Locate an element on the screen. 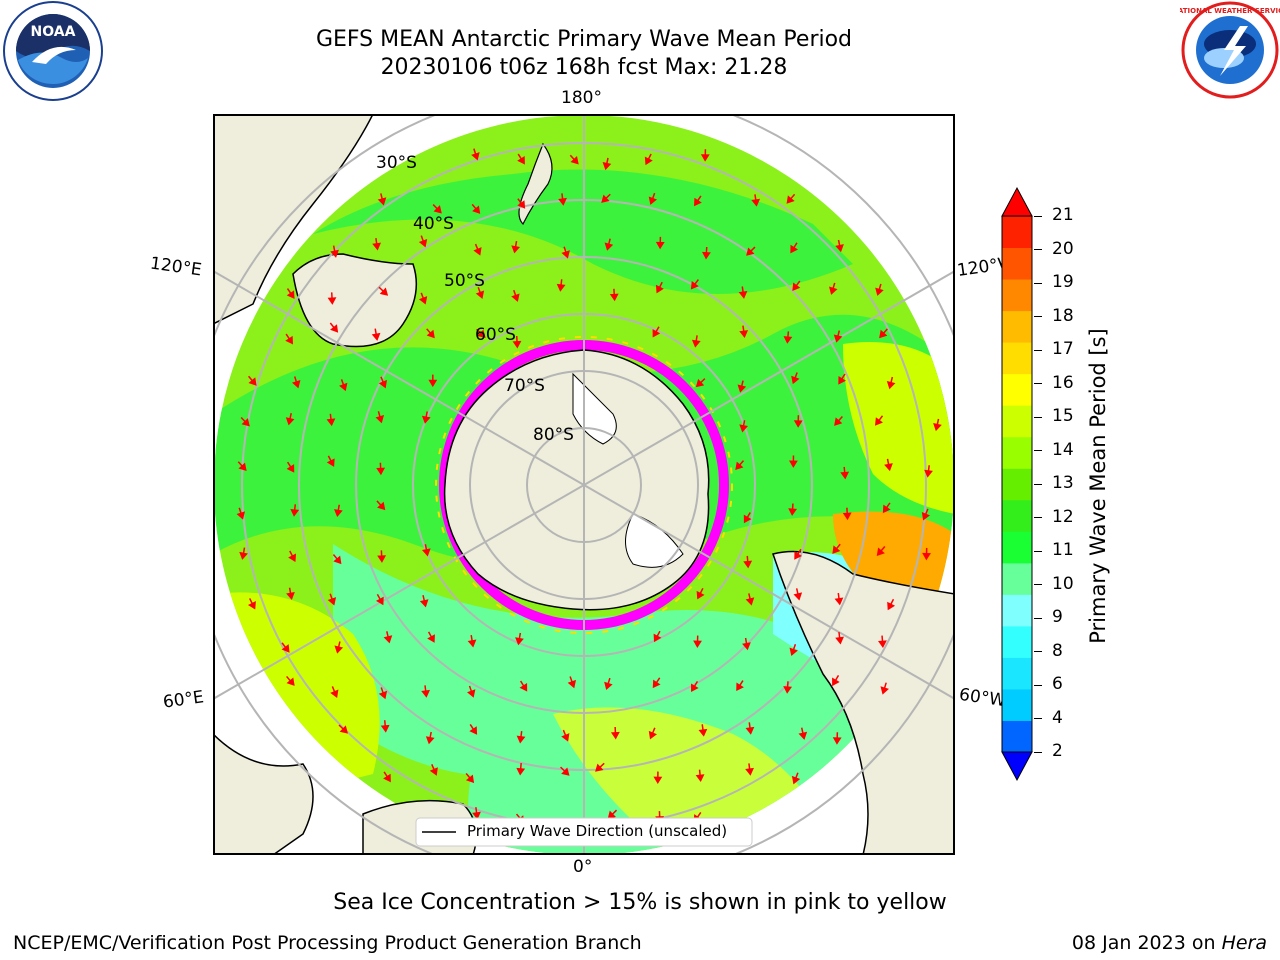  colorbar is located at coordinates (1017, 484).